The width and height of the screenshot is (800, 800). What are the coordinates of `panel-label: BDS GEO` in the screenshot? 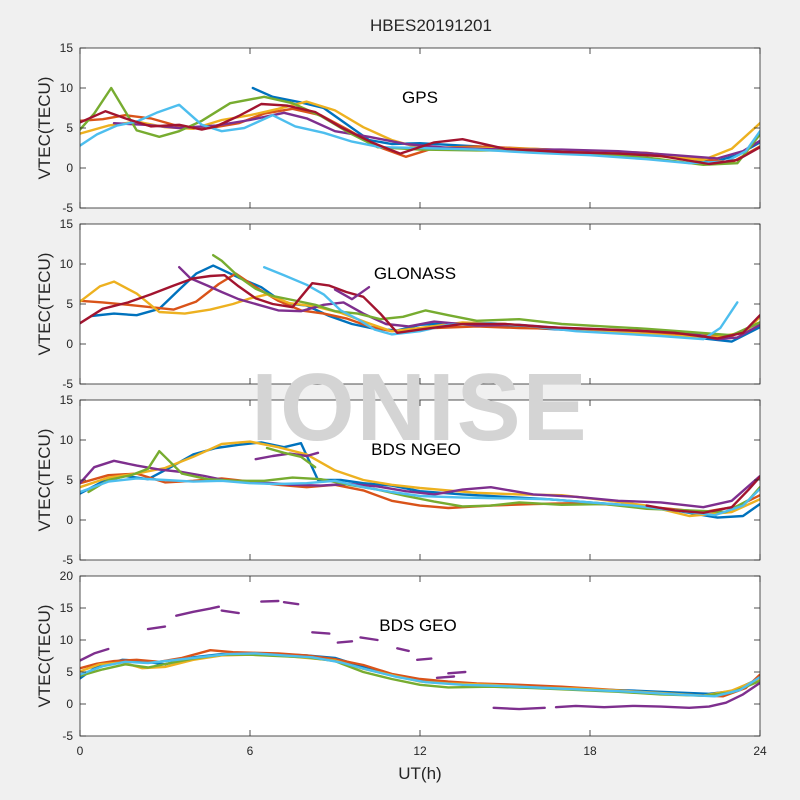 It's located at (417, 625).